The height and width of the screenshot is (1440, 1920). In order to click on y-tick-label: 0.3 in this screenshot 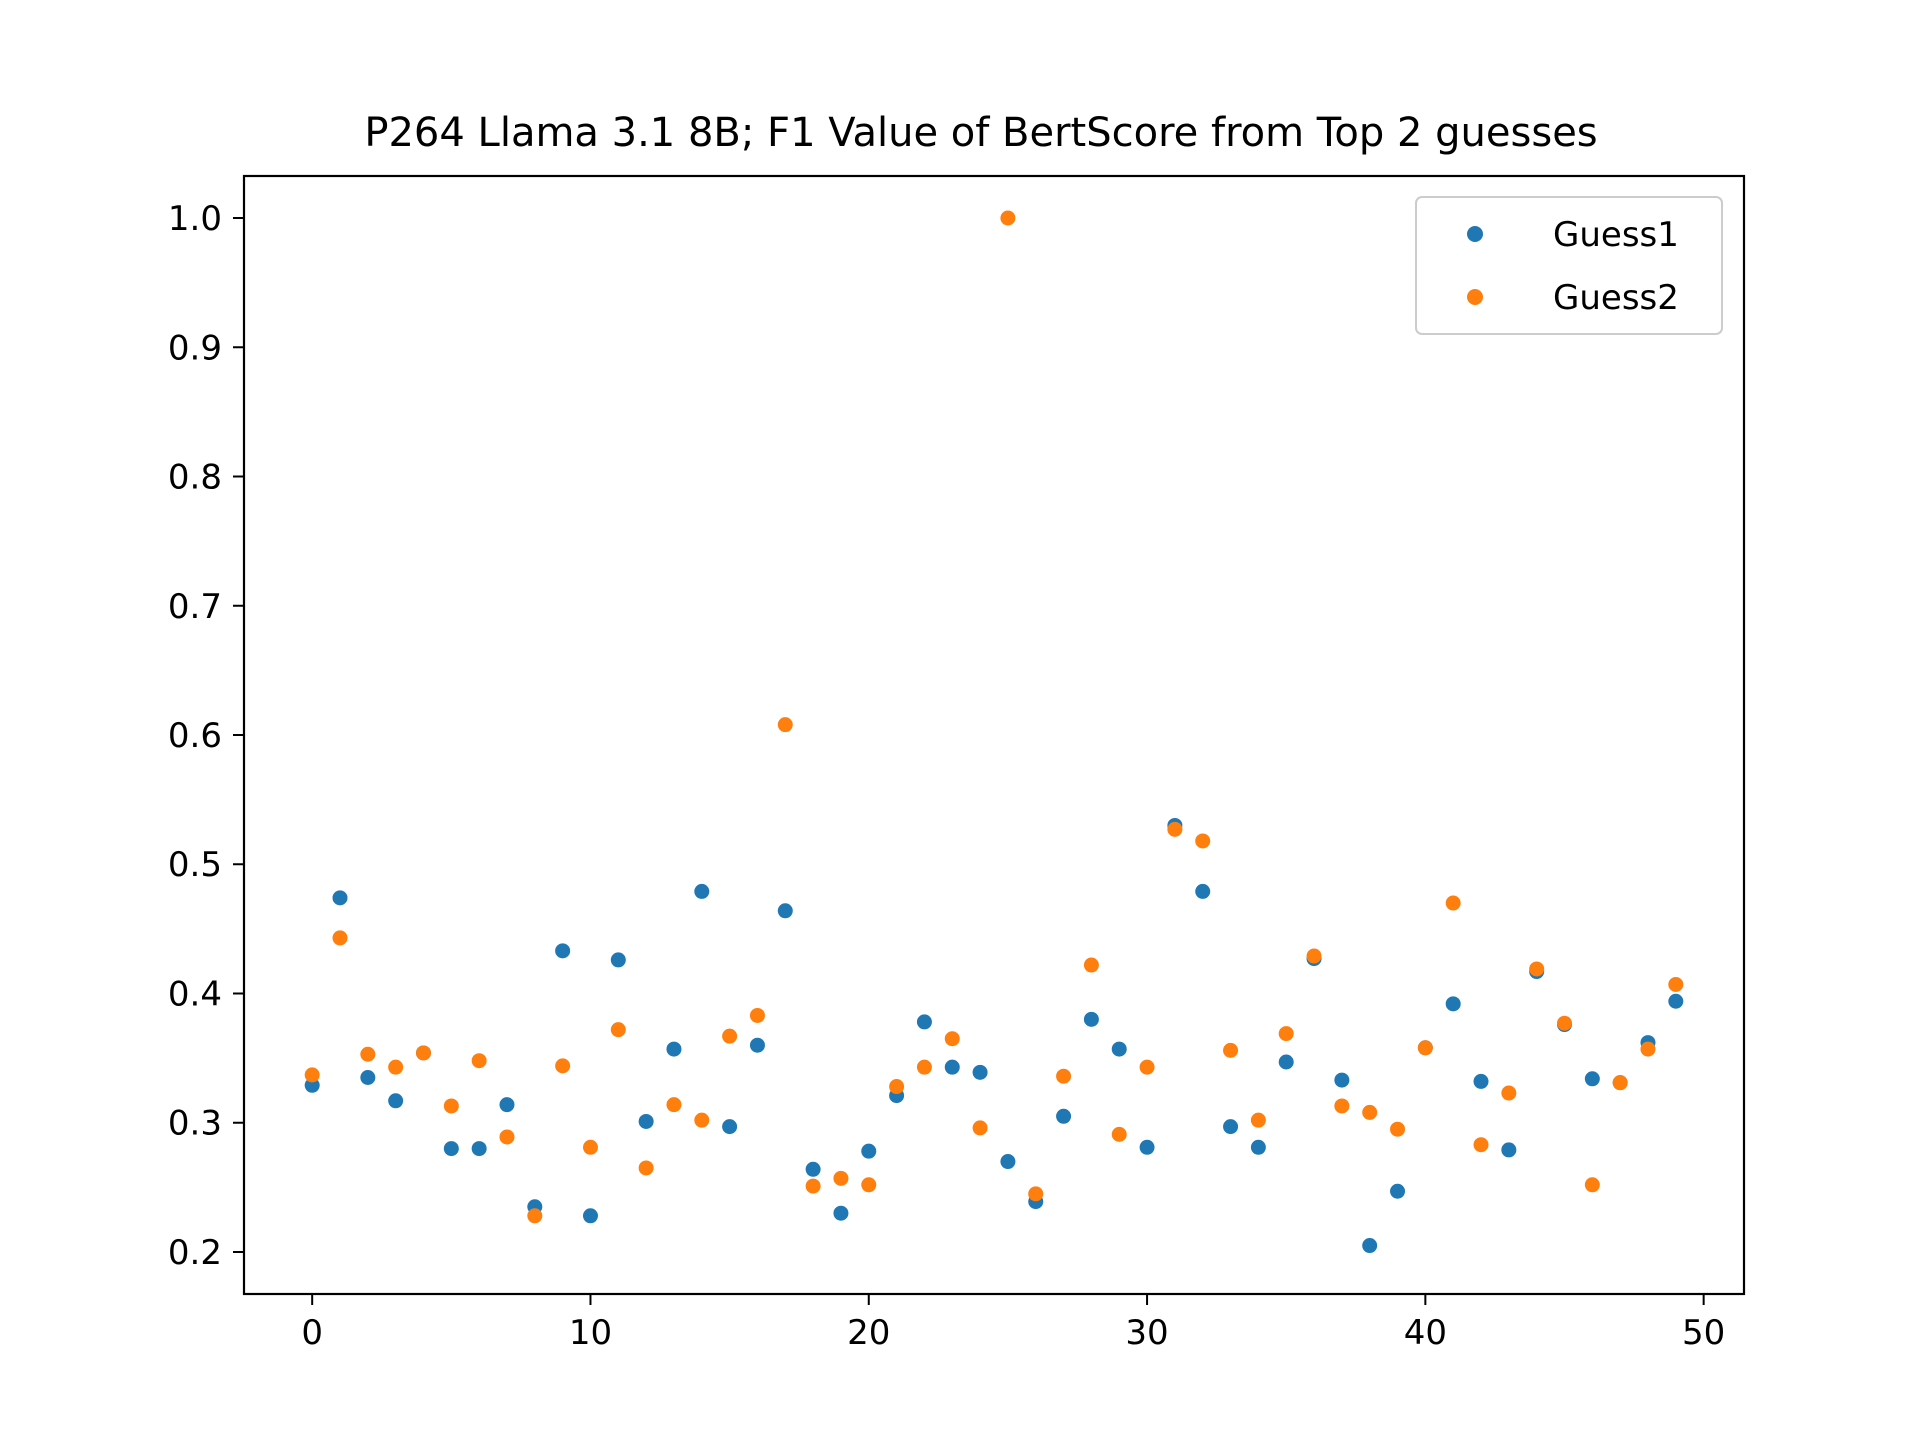, I will do `click(195, 1124)`.